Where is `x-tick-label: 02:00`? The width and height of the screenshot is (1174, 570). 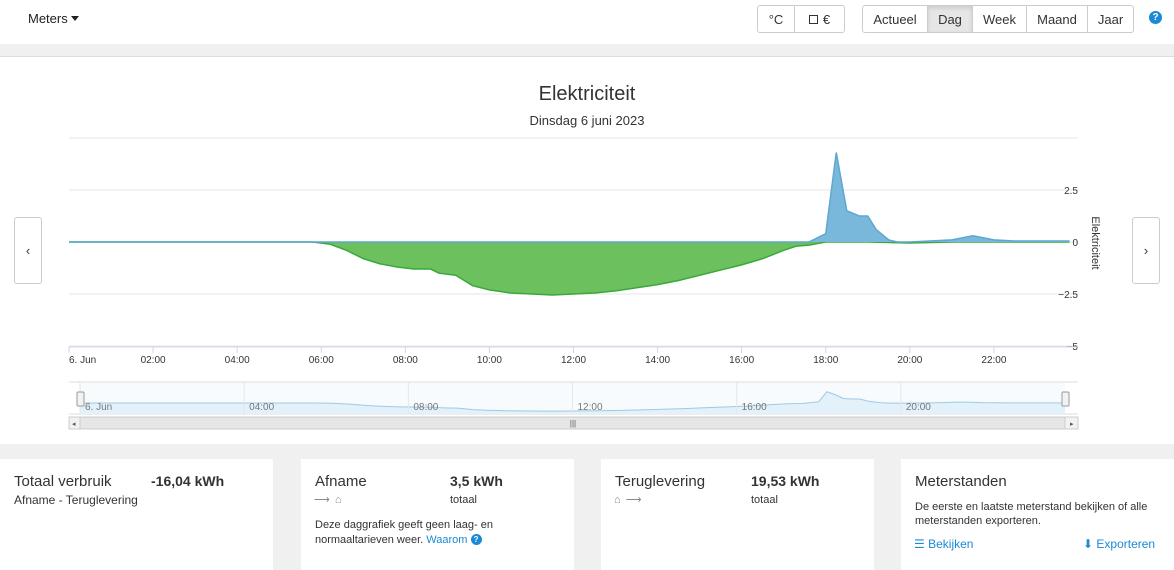
x-tick-label: 02:00 is located at coordinates (153, 360).